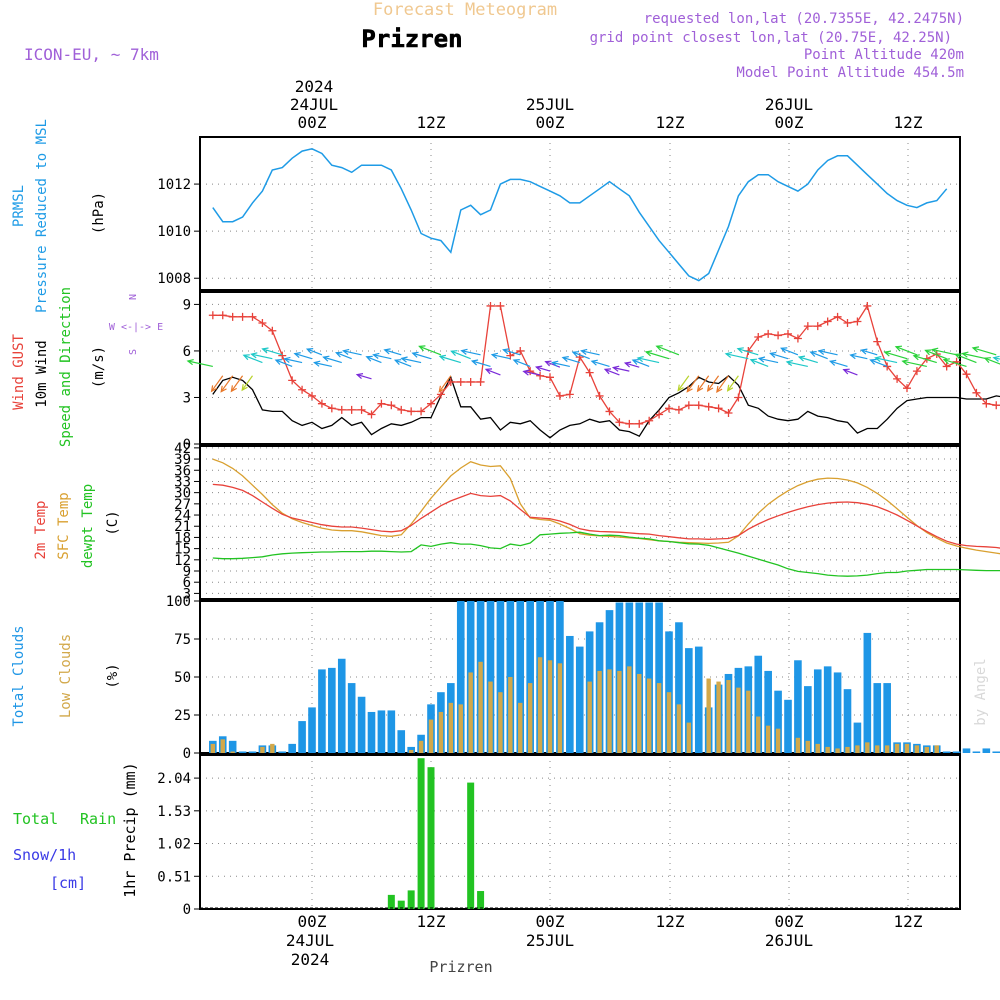  I want to click on top-day-label-26jul: 26JUL, so click(789, 104).